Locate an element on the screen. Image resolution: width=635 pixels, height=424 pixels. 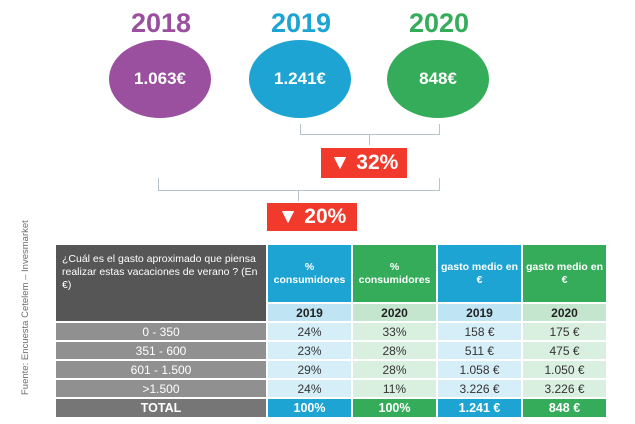
year-2020-label: 2020 is located at coordinates (439, 23).